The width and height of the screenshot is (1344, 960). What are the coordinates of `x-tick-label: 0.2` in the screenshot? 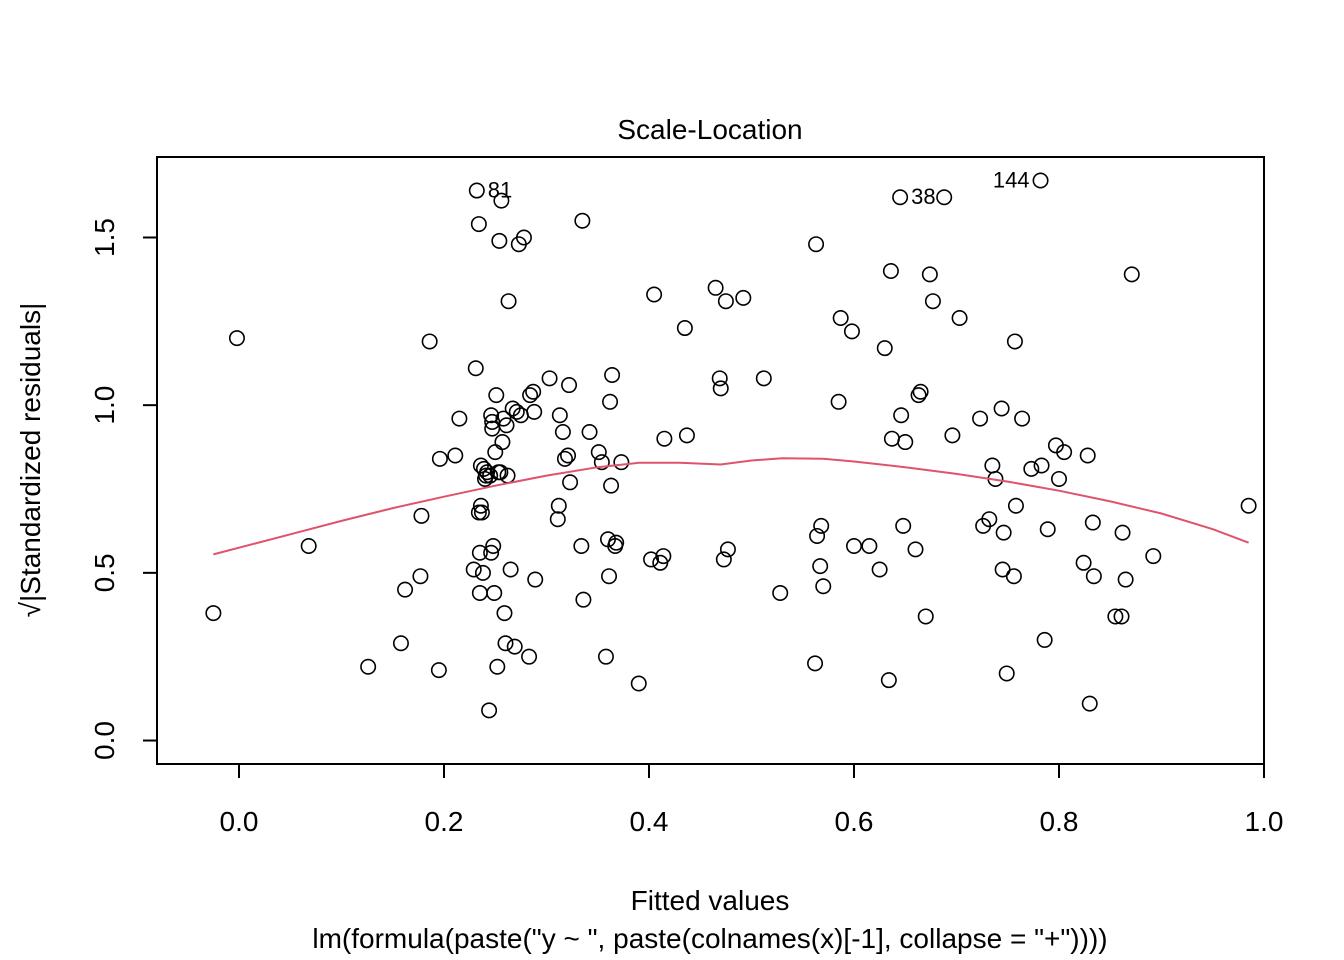 It's located at (444, 821).